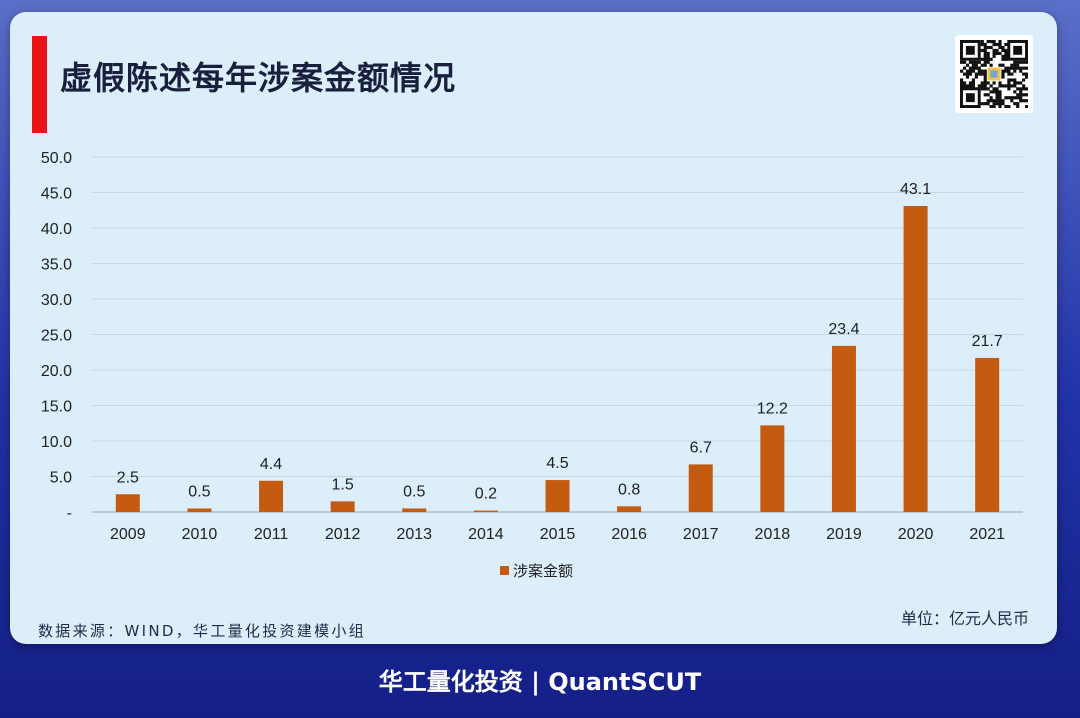 This screenshot has height=718, width=1080. Describe the element at coordinates (128, 477) in the screenshot. I see `data-label: 2.5` at that location.